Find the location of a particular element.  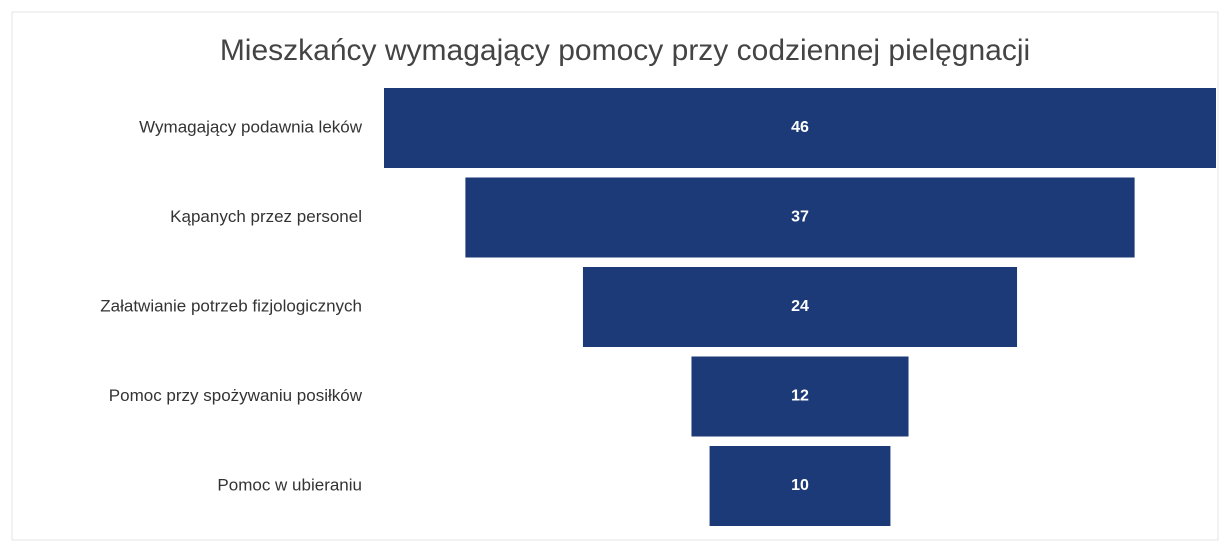

data-label: 12 is located at coordinates (800, 396).